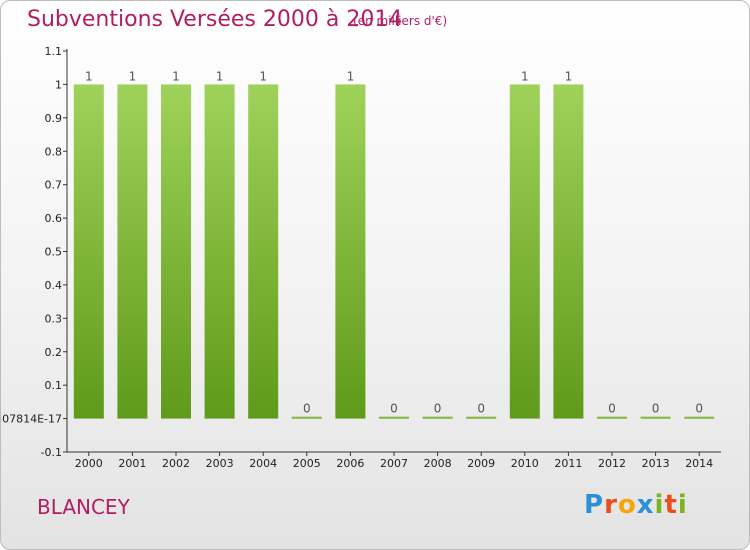 This screenshot has height=550, width=750. What do you see at coordinates (699, 463) in the screenshot?
I see `x-tick-label: 2014` at bounding box center [699, 463].